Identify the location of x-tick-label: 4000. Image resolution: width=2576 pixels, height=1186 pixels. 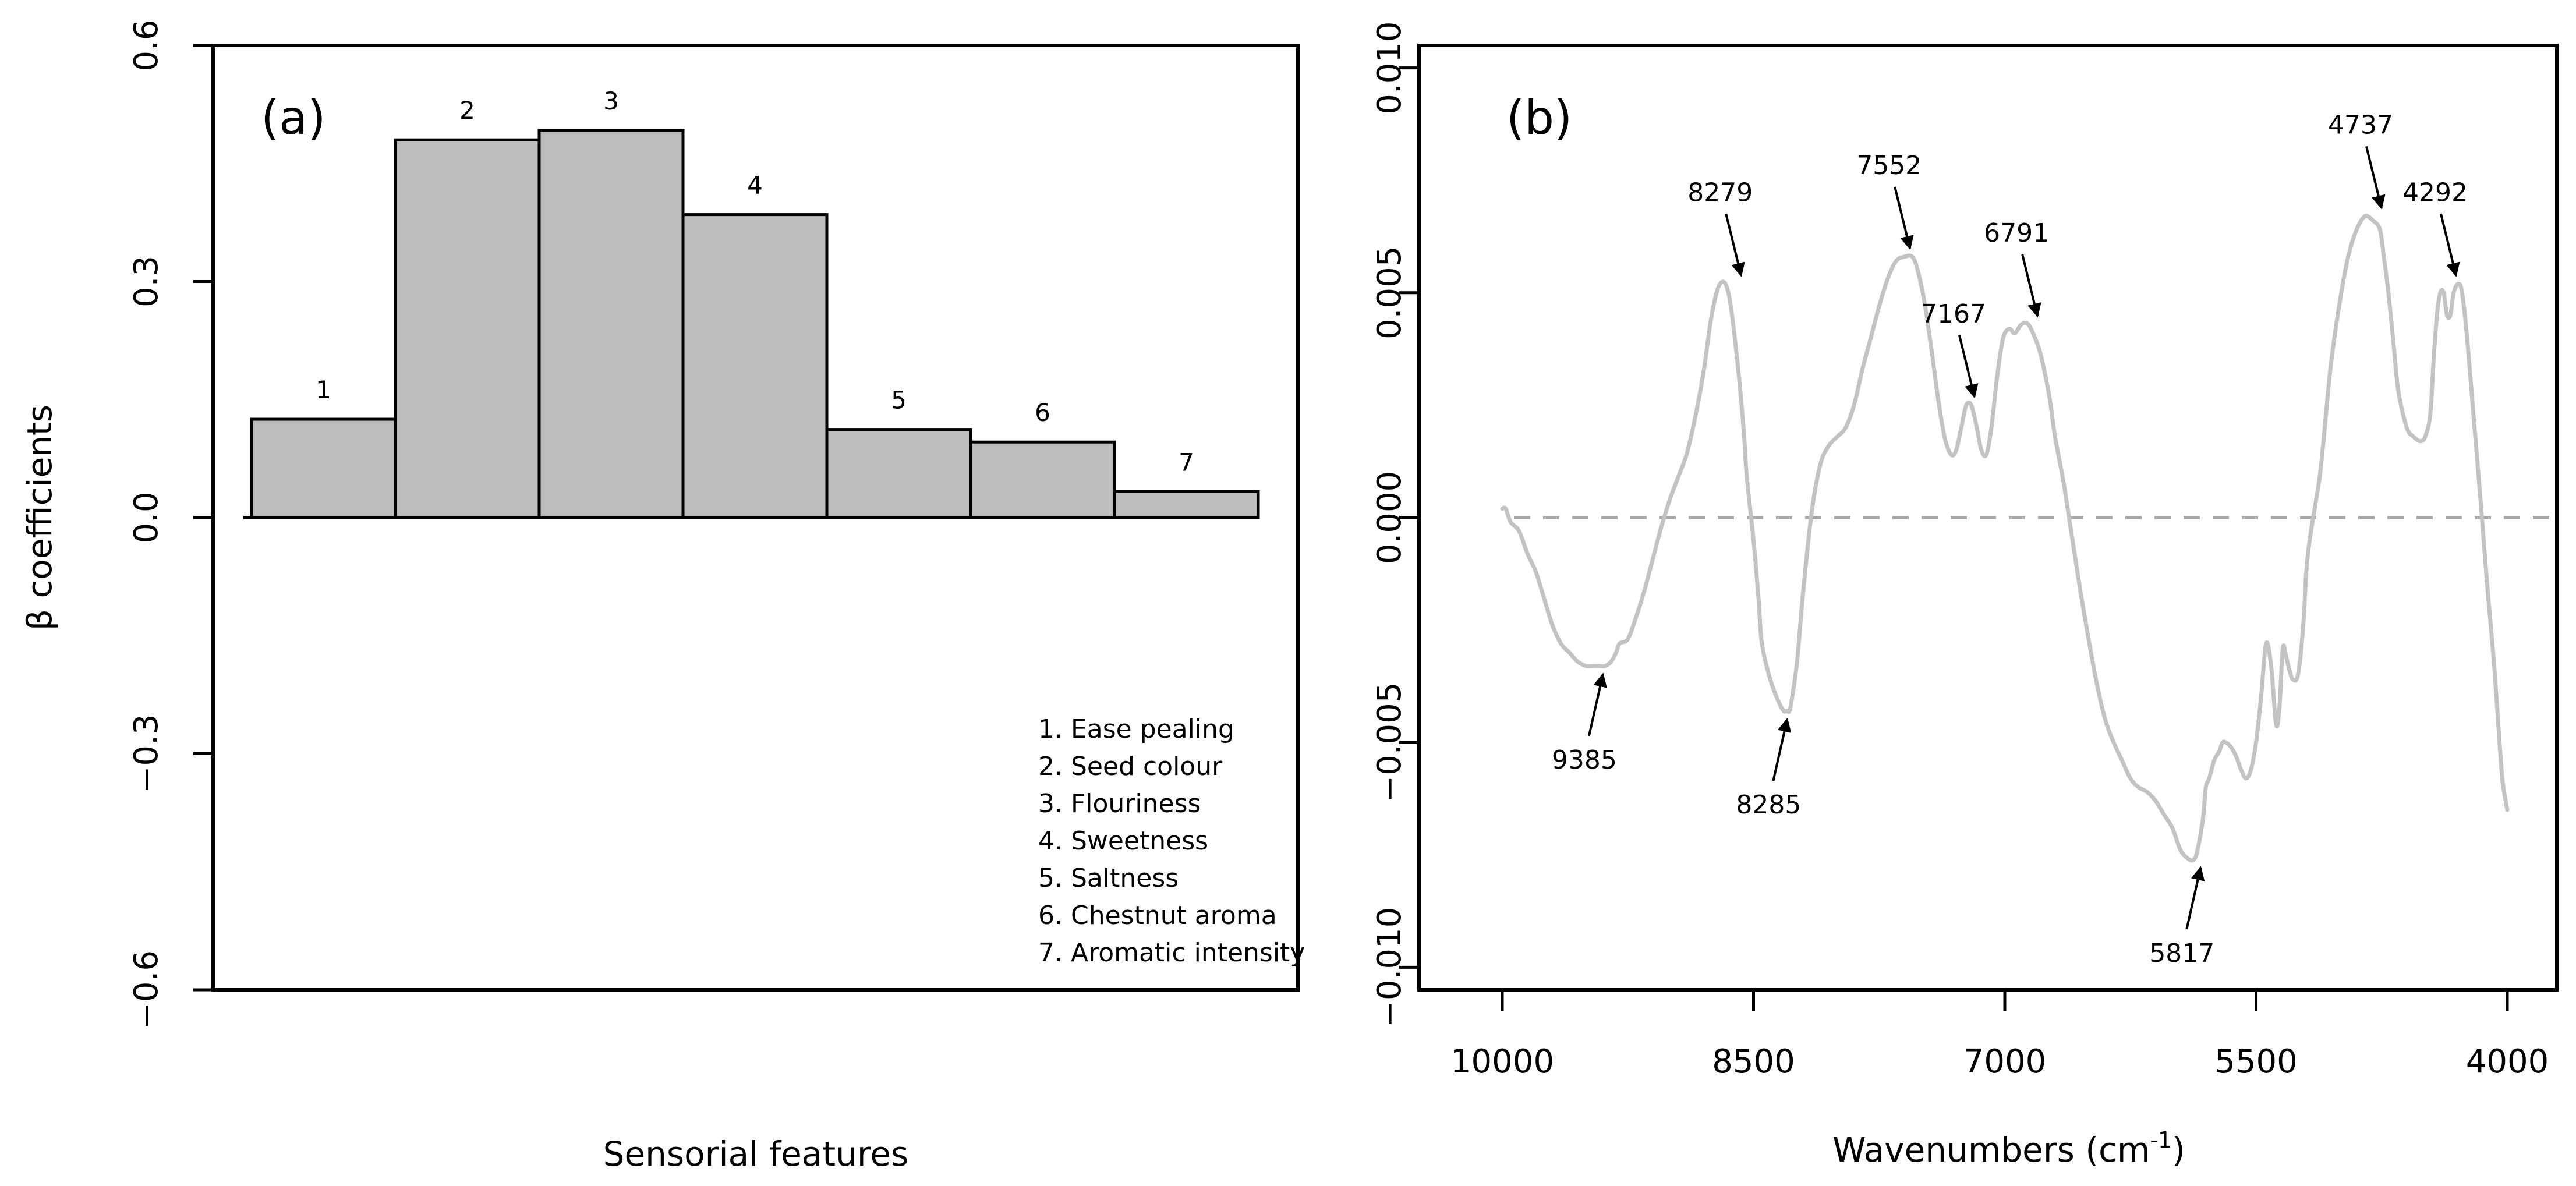
(2507, 1062).